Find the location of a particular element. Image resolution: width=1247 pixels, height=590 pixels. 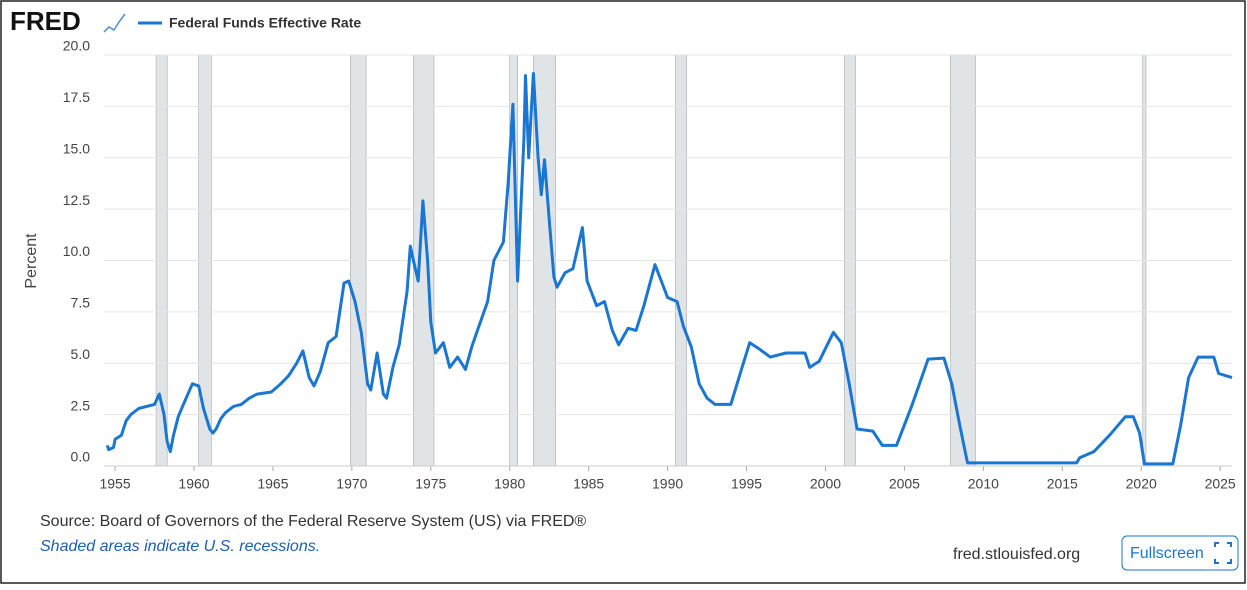

y-tick-label: 7.5 is located at coordinates (81, 303).